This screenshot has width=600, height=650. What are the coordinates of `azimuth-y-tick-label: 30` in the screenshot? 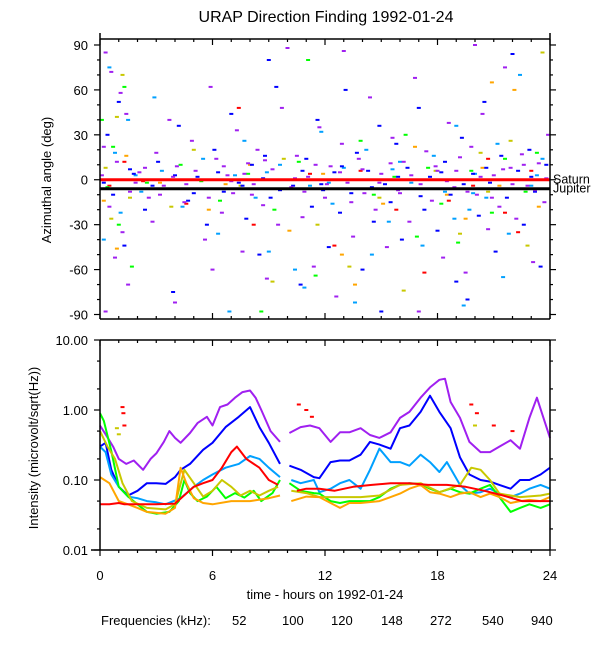 It's located at (81, 135).